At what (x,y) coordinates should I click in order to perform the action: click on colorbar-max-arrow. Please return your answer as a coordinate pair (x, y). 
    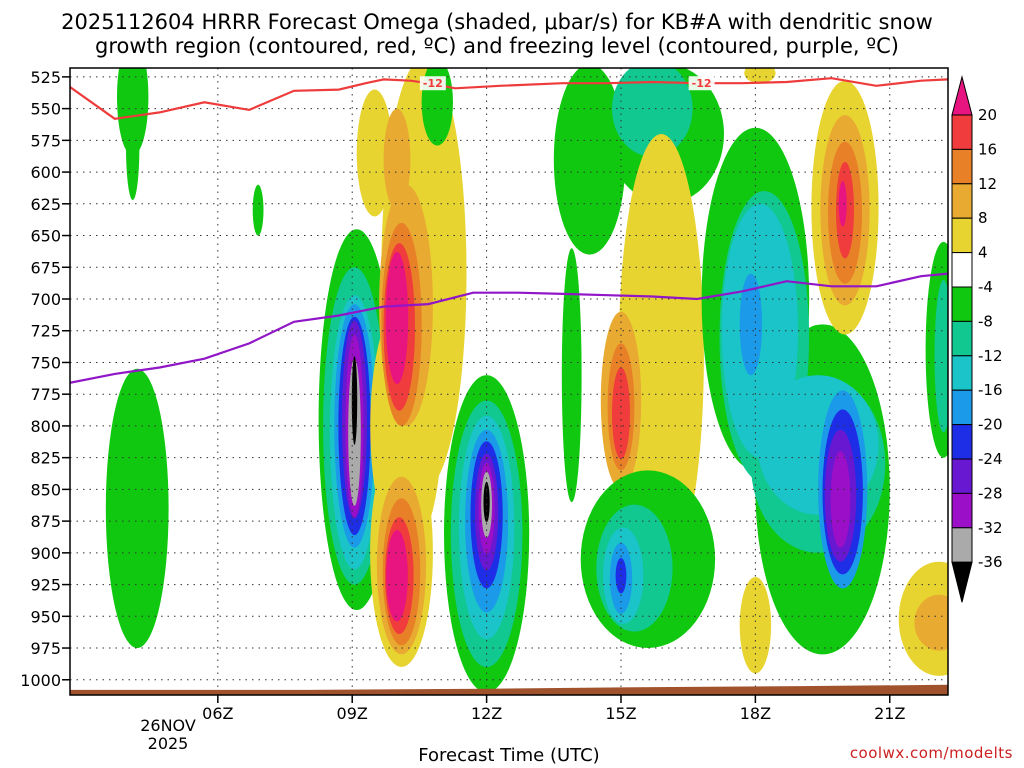
    Looking at the image, I should click on (962, 95).